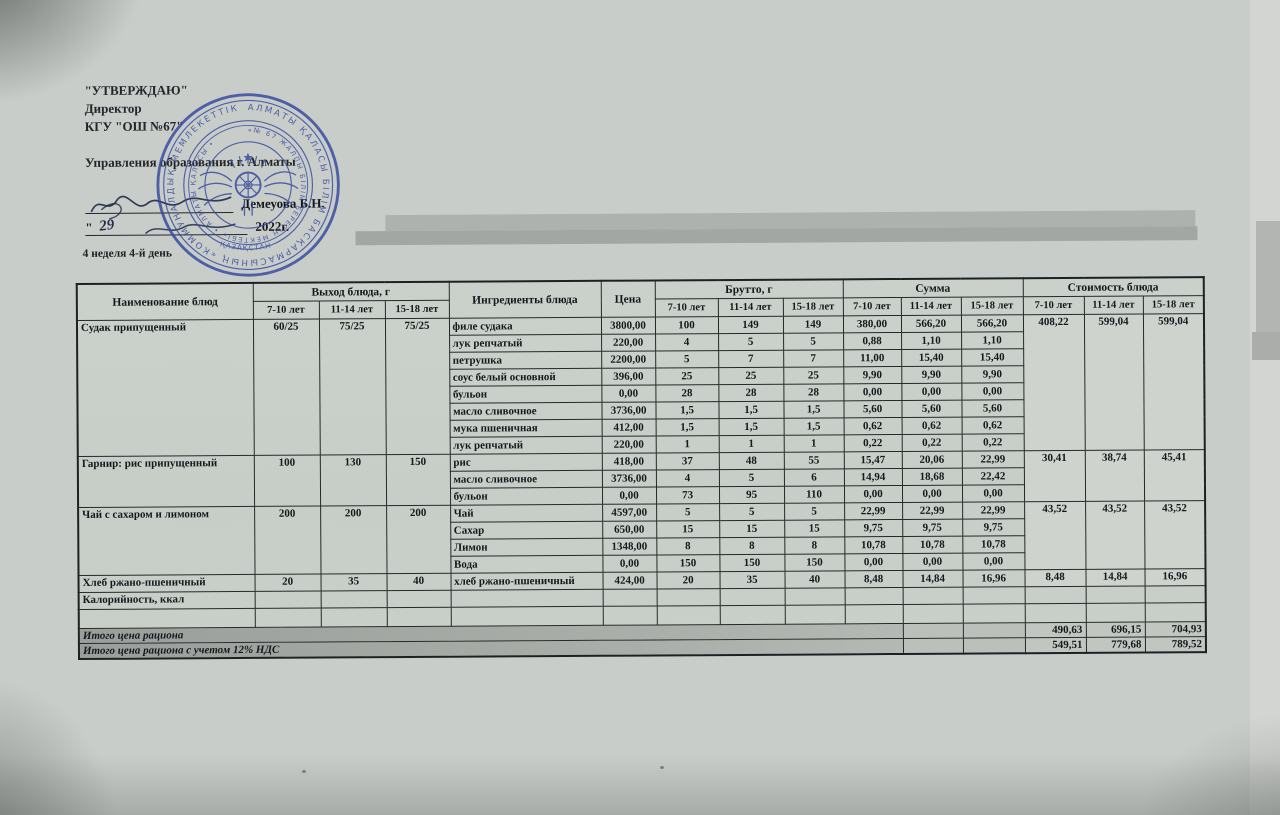 The height and width of the screenshot is (815, 1280). Describe the element at coordinates (1055, 535) in the screenshot. I see `dish-cost-value: 43,52` at that location.